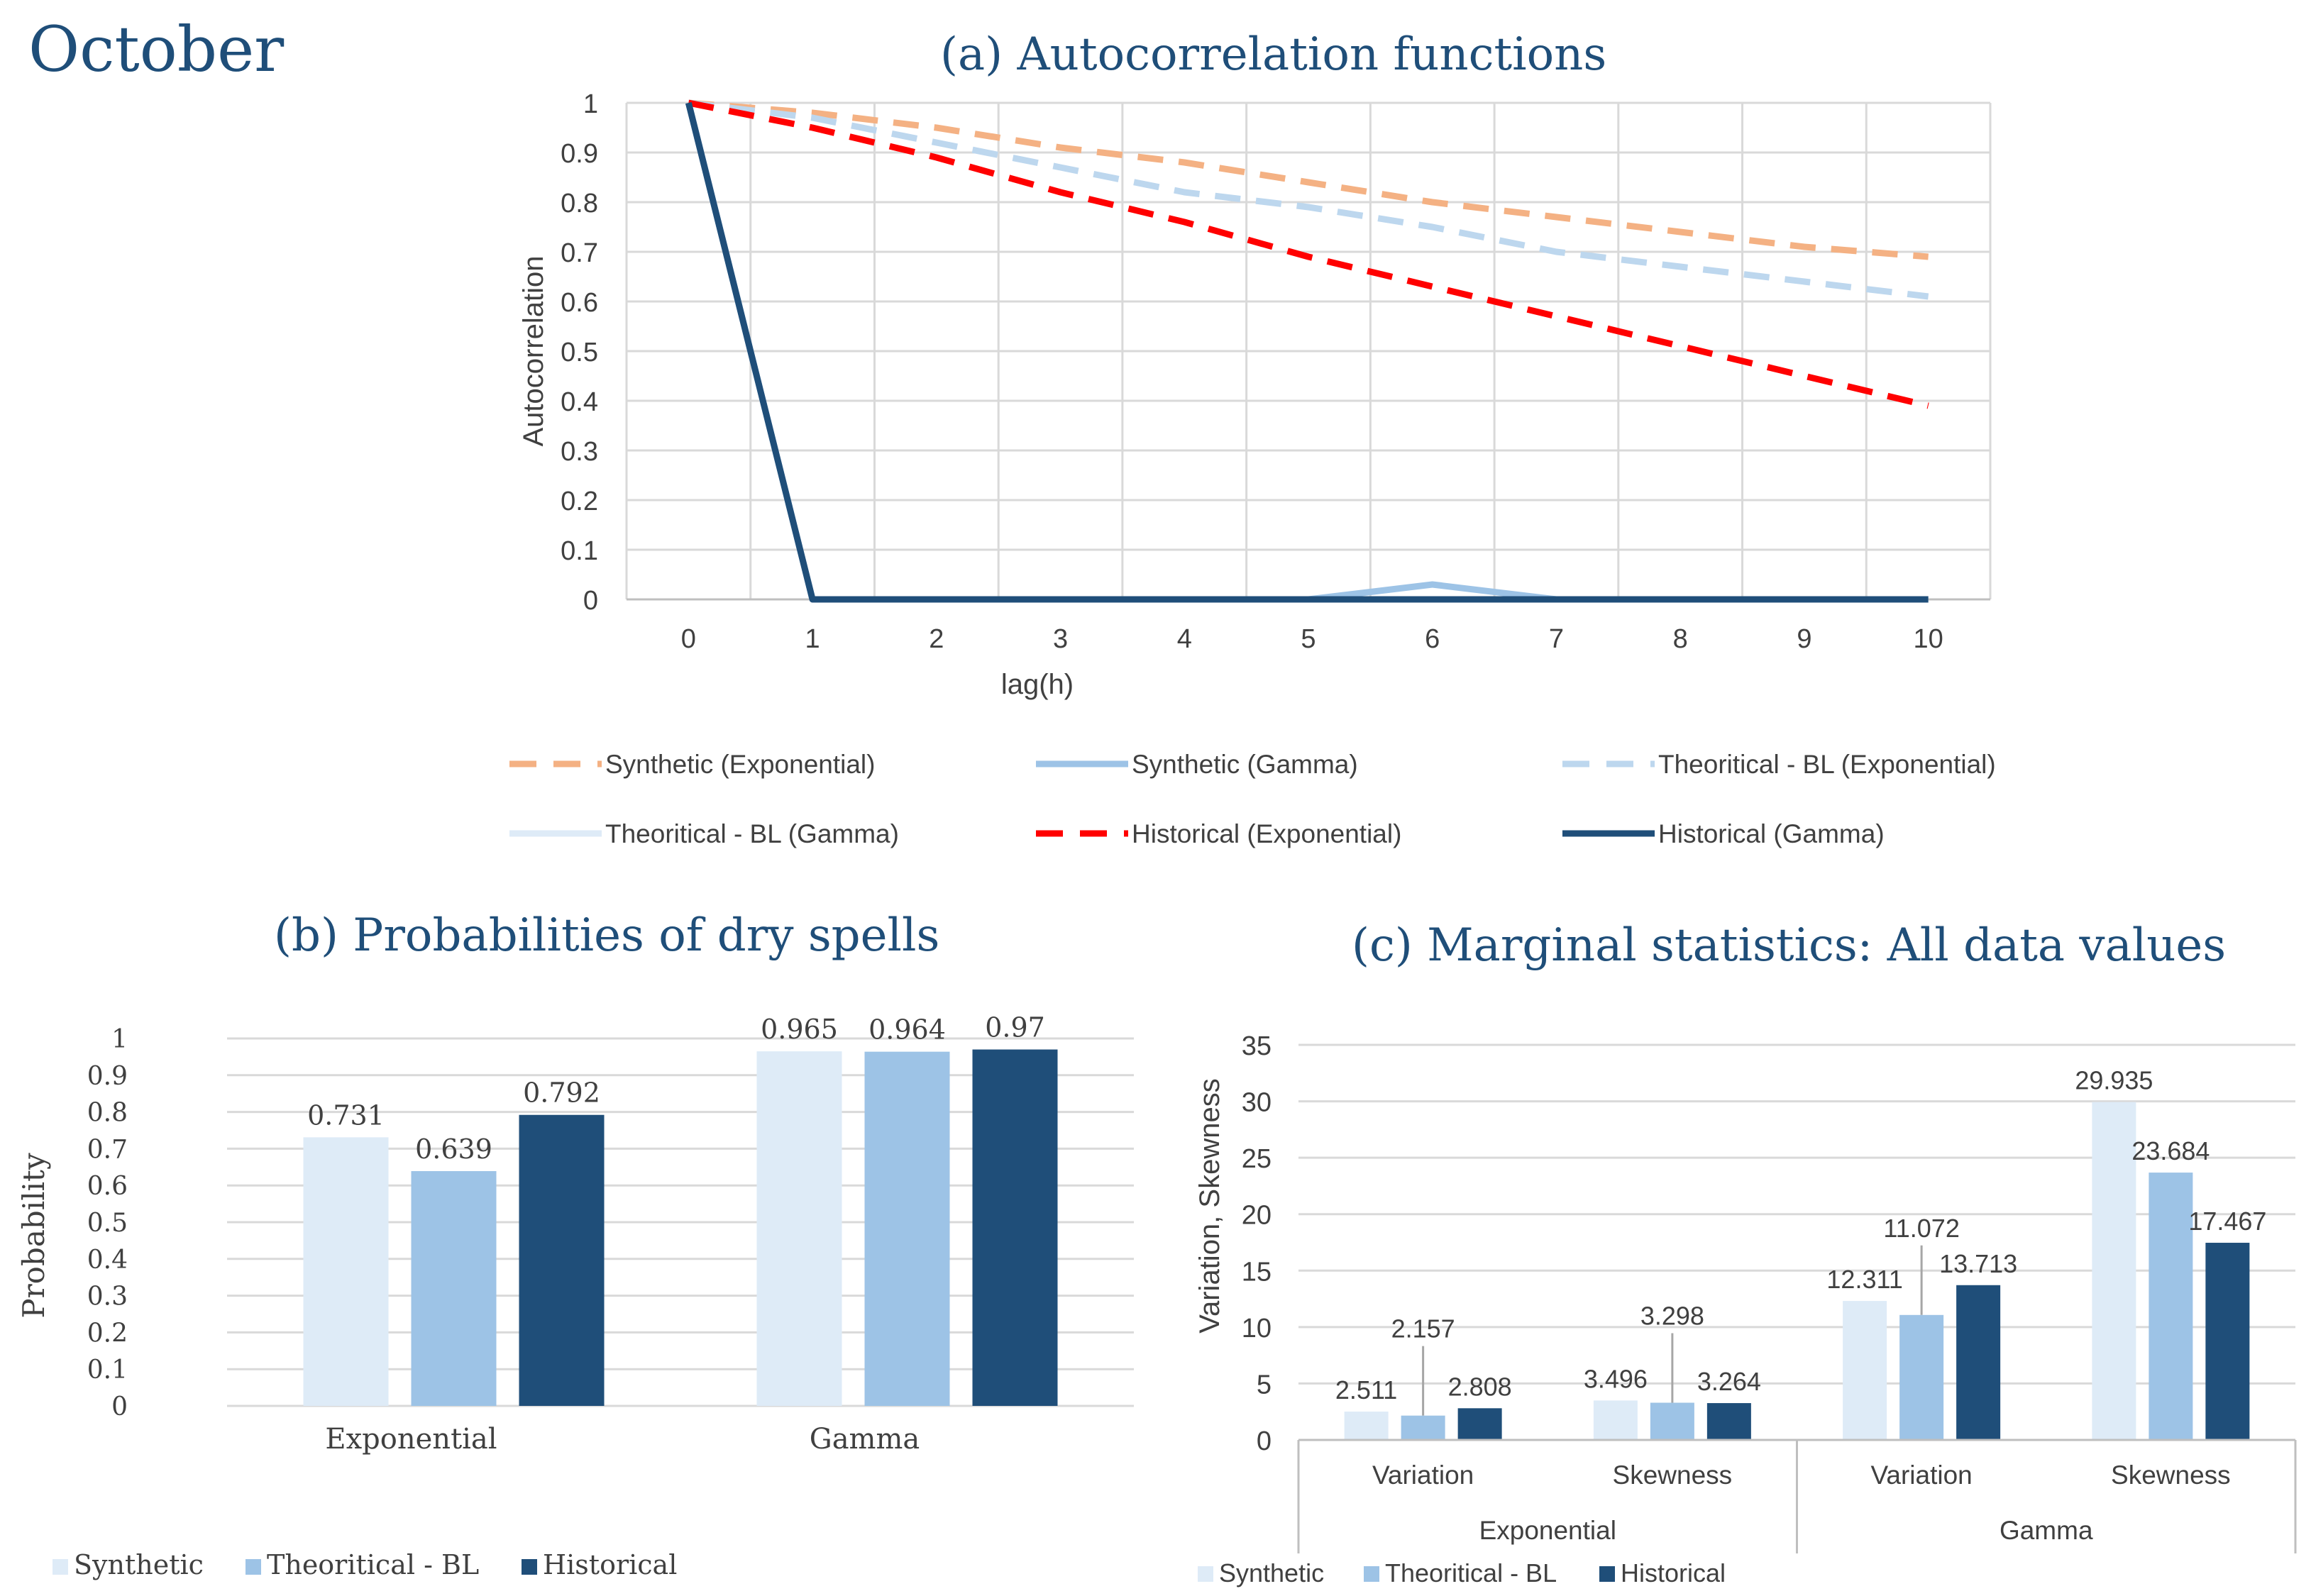 This screenshot has height=1596, width=2311. Describe the element at coordinates (1257, 1216) in the screenshot. I see `chart-c-ytick: 20` at that location.